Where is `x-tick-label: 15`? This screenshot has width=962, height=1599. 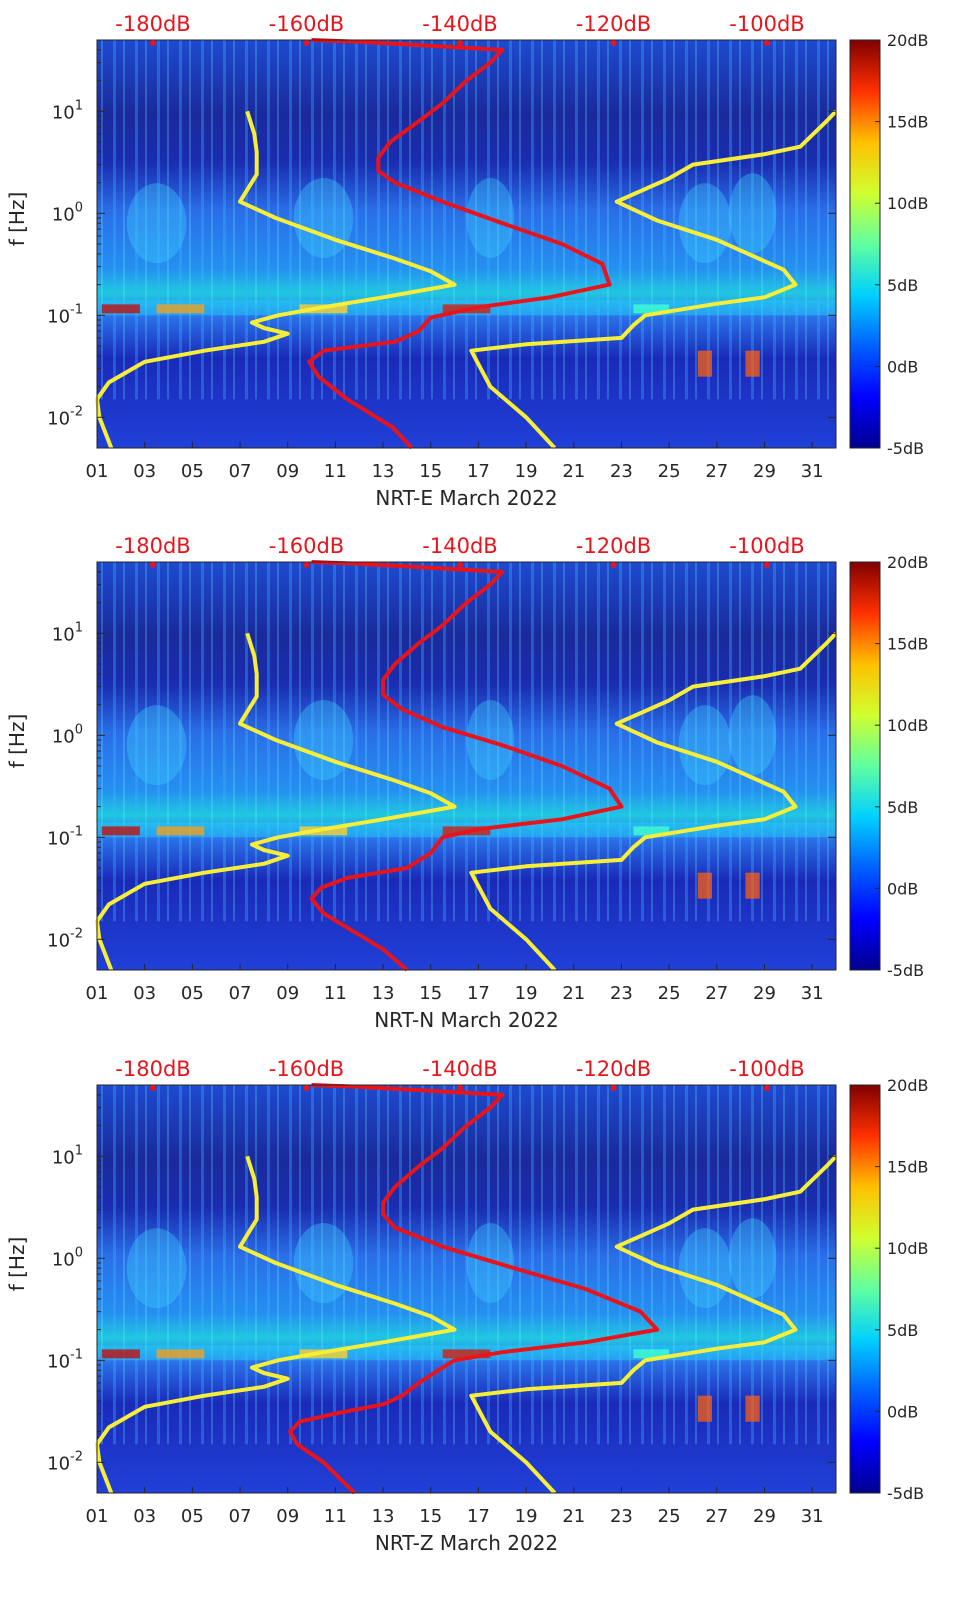 x-tick-label: 15 is located at coordinates (430, 993).